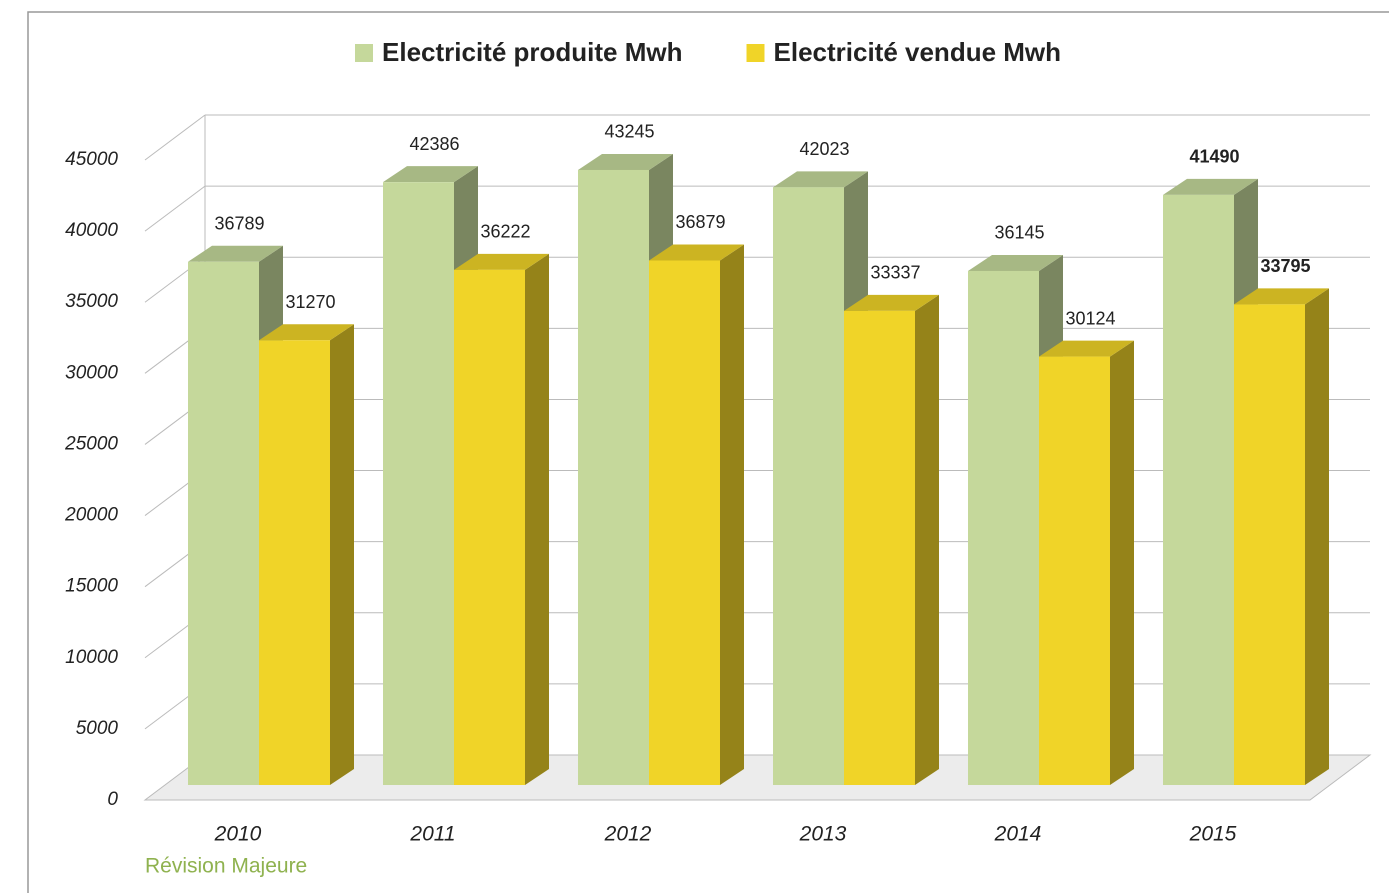  I want to click on y-tick-label: 0, so click(112, 799).